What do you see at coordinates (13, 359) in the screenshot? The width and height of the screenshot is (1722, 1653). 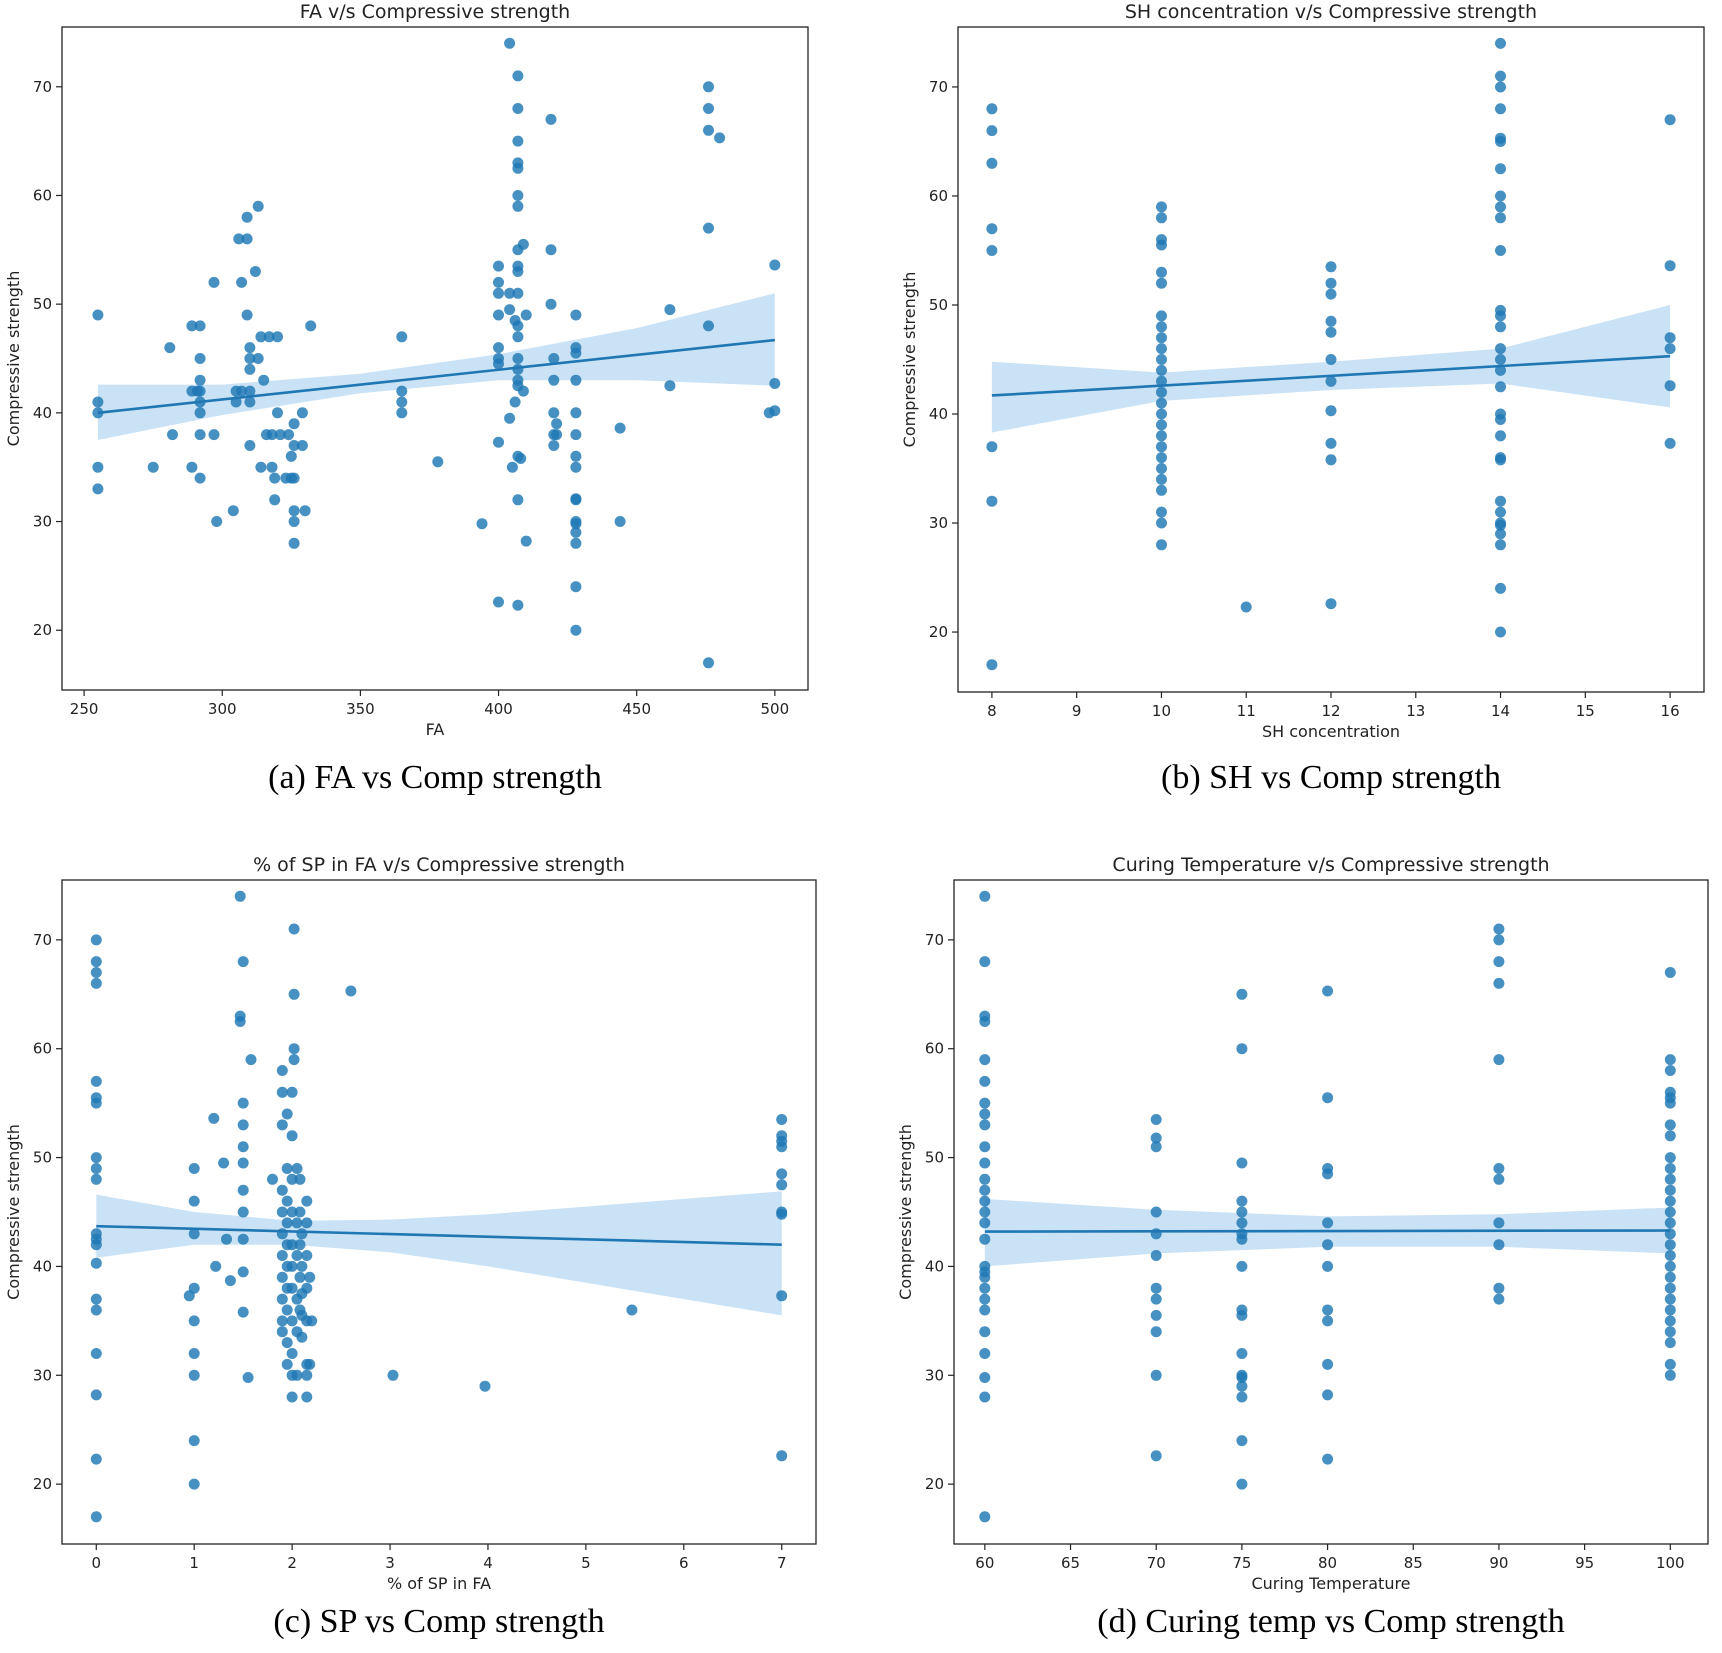 I see `y-axis-label: Compressive strength` at bounding box center [13, 359].